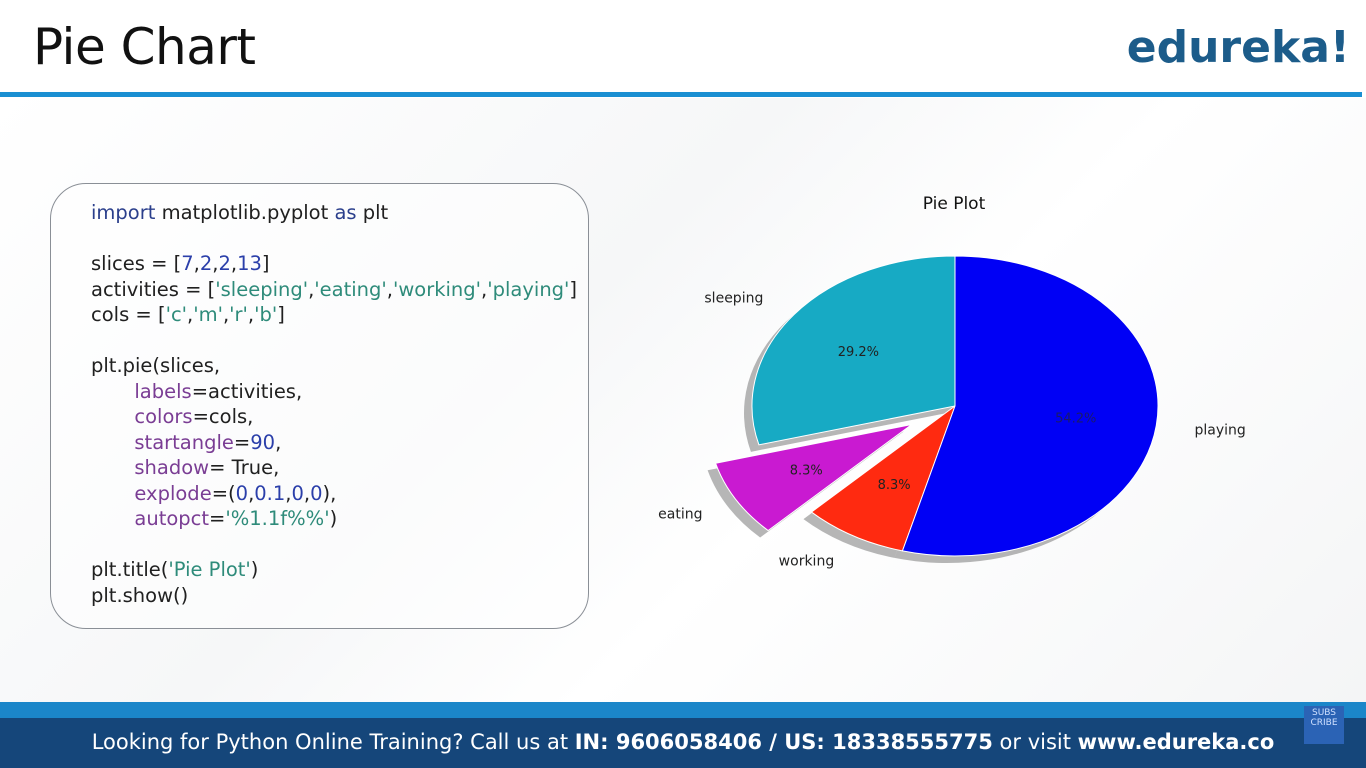  What do you see at coordinates (1035, 742) in the screenshot?
I see `footer-mid: or visit` at bounding box center [1035, 742].